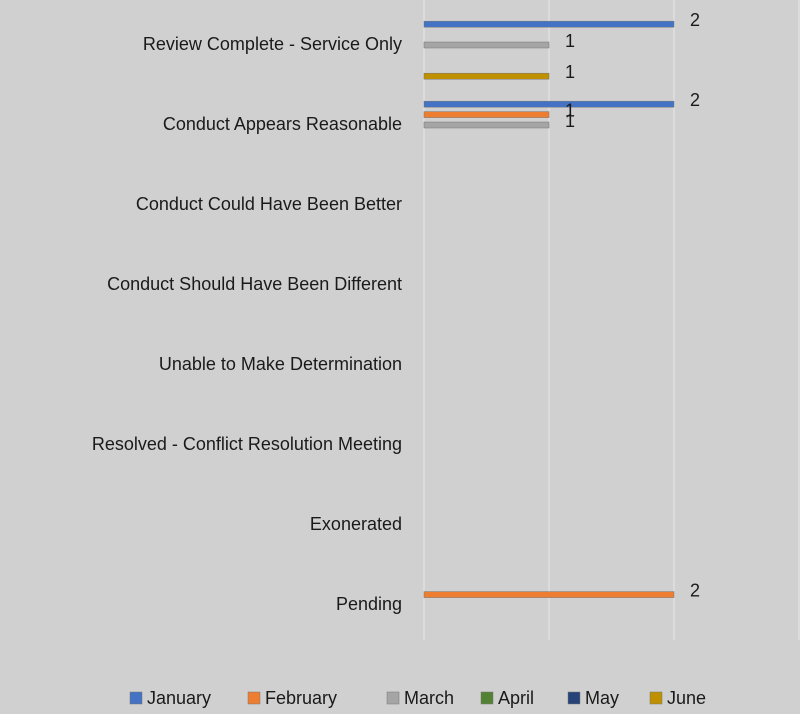 Image resolution: width=800 pixels, height=714 pixels. Describe the element at coordinates (179, 698) in the screenshot. I see `legend-label: January` at that location.